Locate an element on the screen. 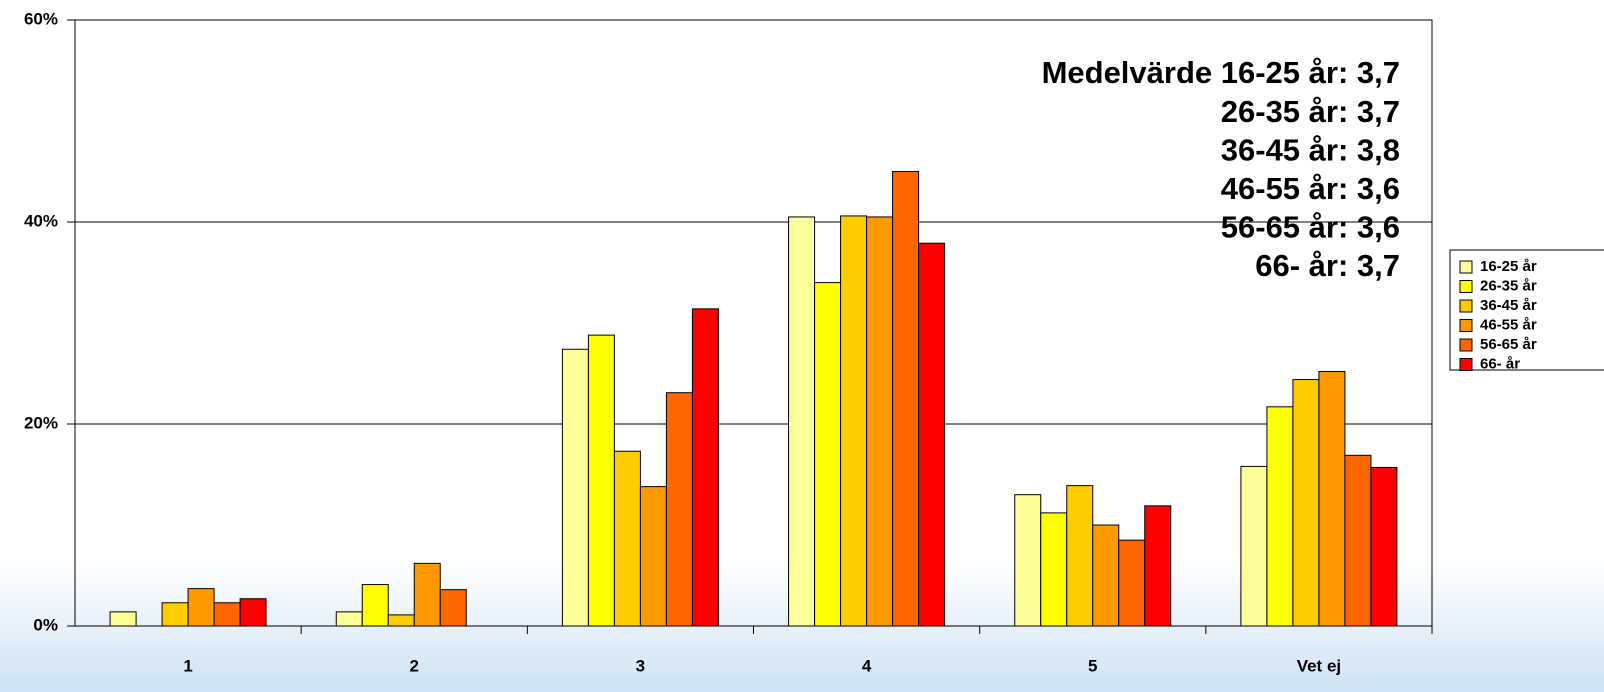 The image size is (1604, 692). x-tick-label: 5 is located at coordinates (1092, 665).